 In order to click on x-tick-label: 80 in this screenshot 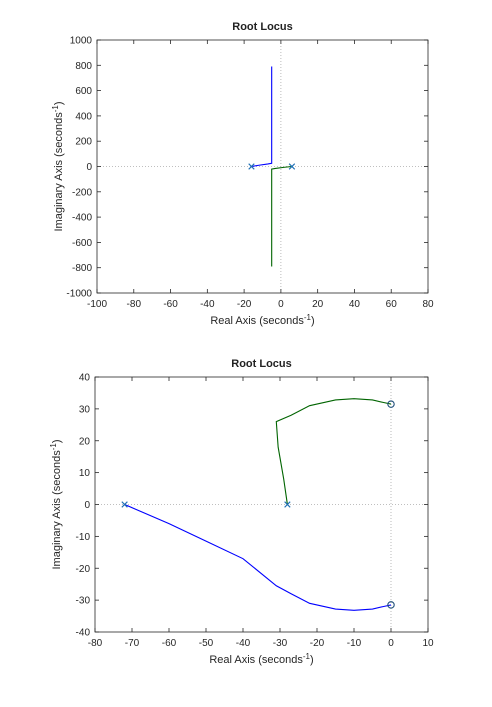, I will do `click(428, 304)`.